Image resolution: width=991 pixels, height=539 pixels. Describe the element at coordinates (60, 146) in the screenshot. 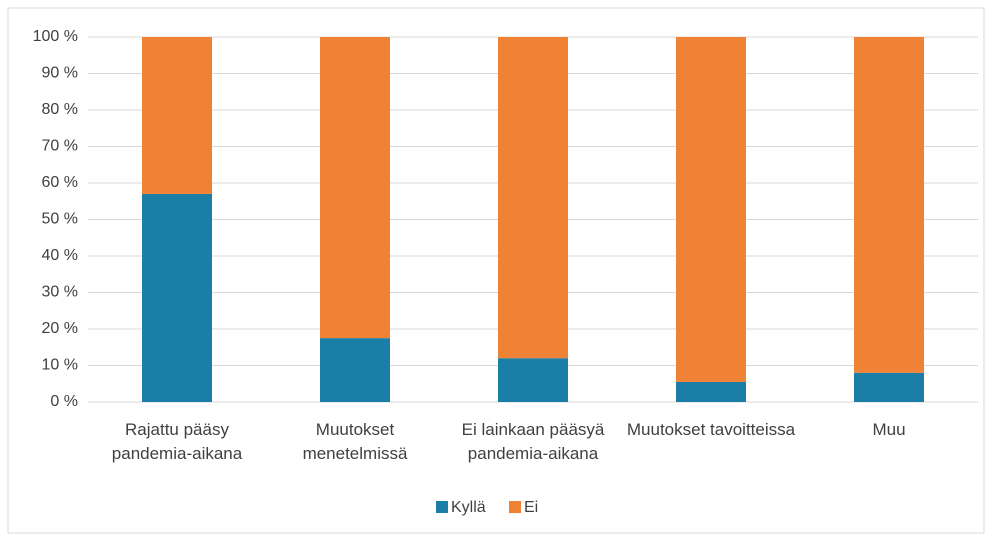

I see `y-tick-label: 70 %` at that location.